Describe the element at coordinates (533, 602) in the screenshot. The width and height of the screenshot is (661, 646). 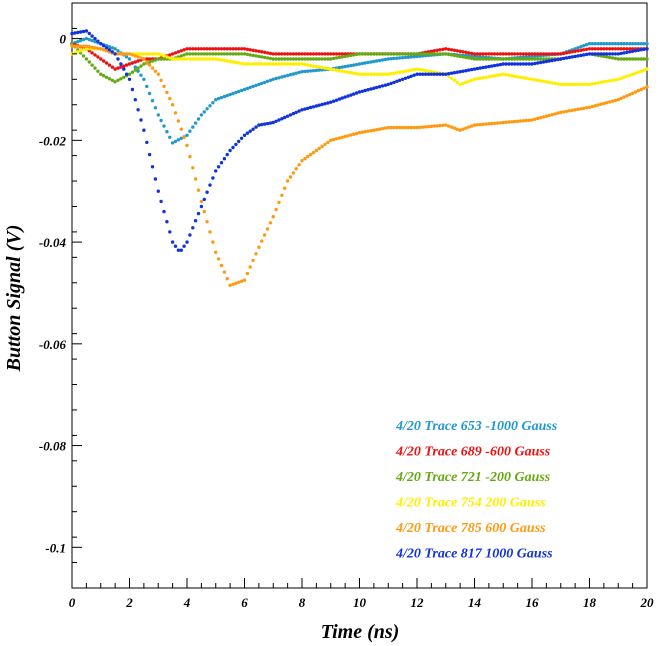
I see `x-tick-label: 16` at that location.